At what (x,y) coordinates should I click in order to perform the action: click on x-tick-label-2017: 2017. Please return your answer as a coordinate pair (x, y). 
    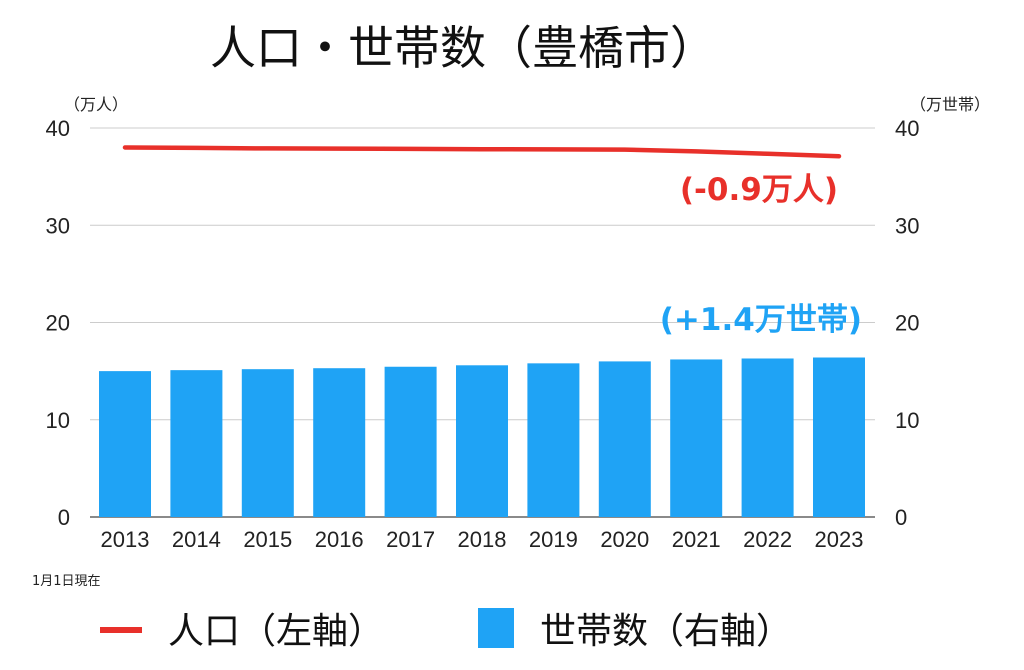
    Looking at the image, I should click on (410, 539).